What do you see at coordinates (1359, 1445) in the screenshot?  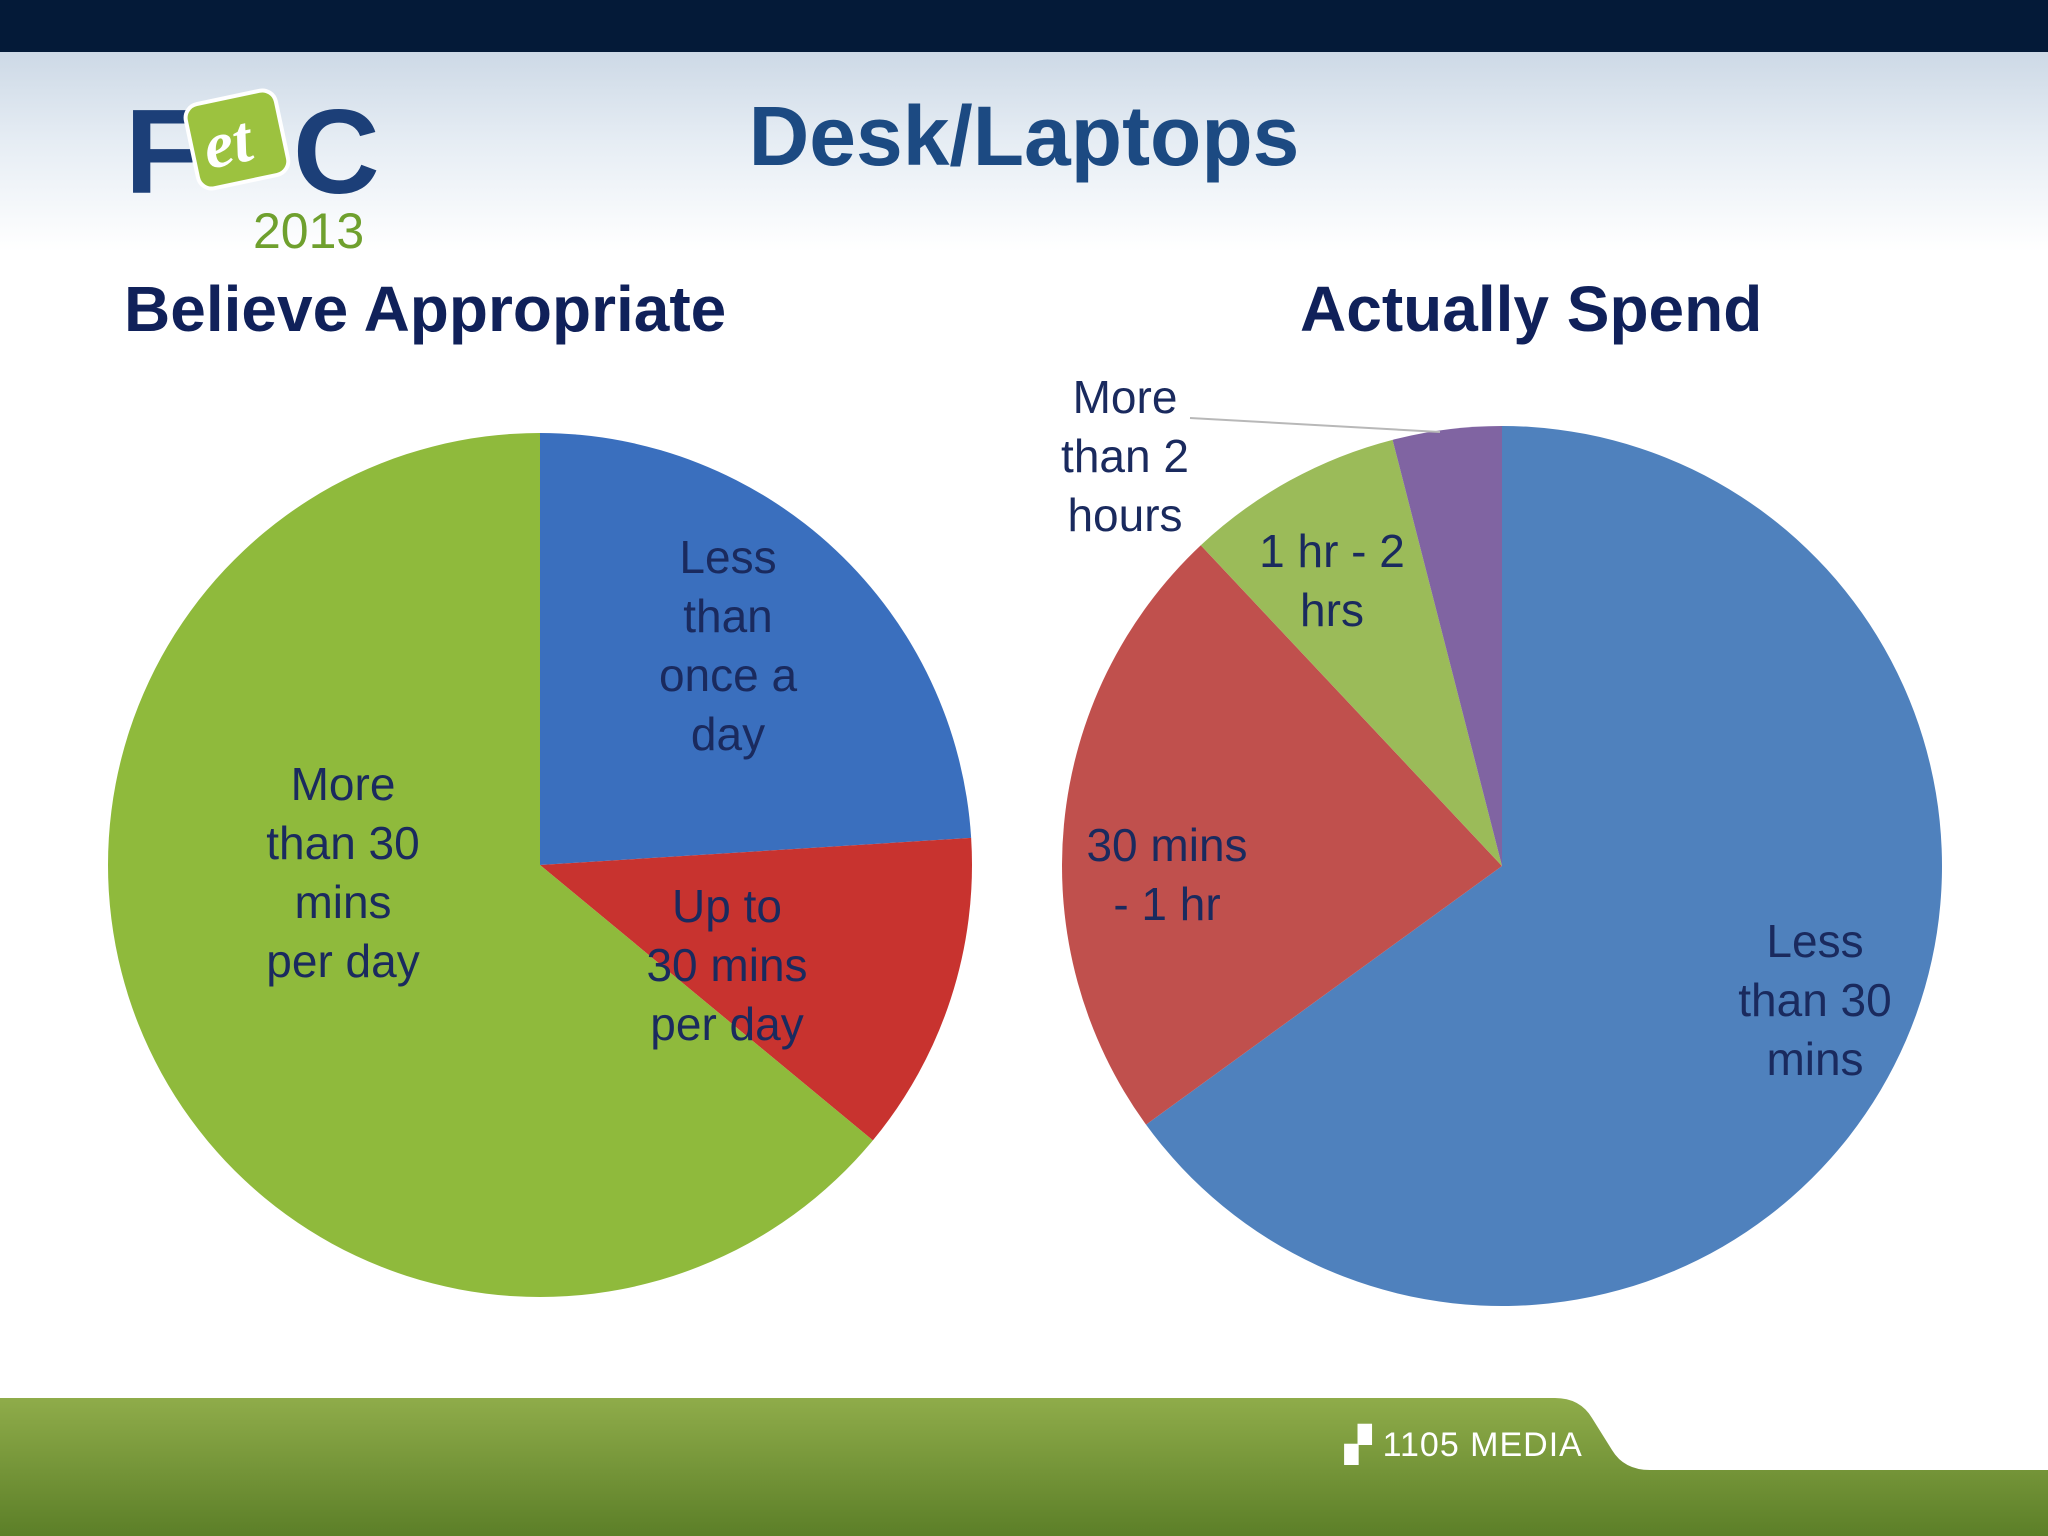 I see `media-logo-icon: ▞` at bounding box center [1359, 1445].